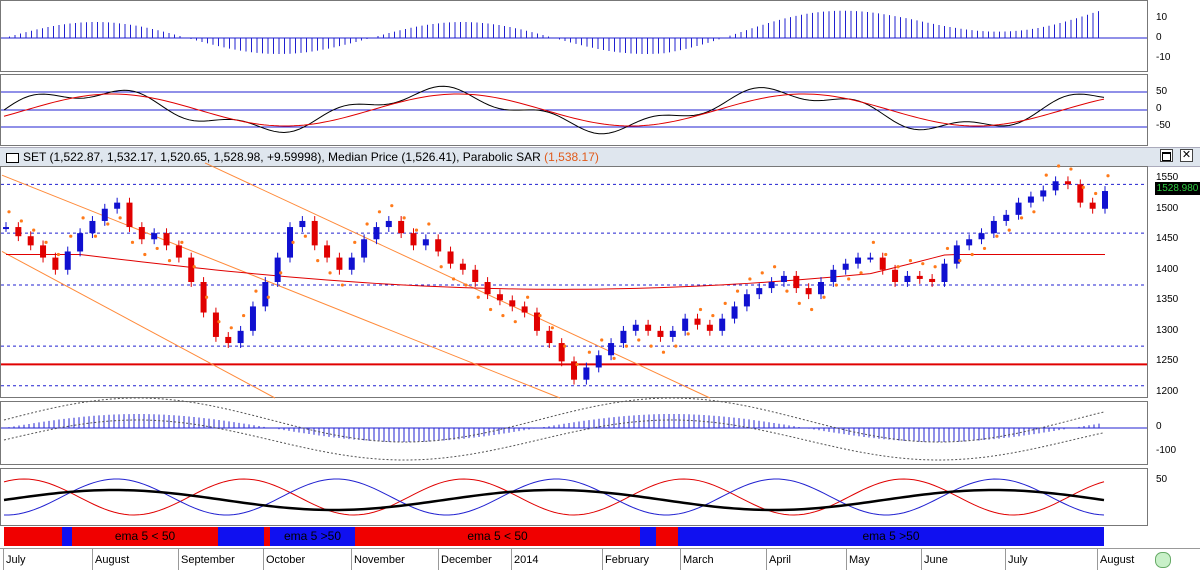 The width and height of the screenshot is (1200, 570). I want to click on month-label: February, so click(627, 560).